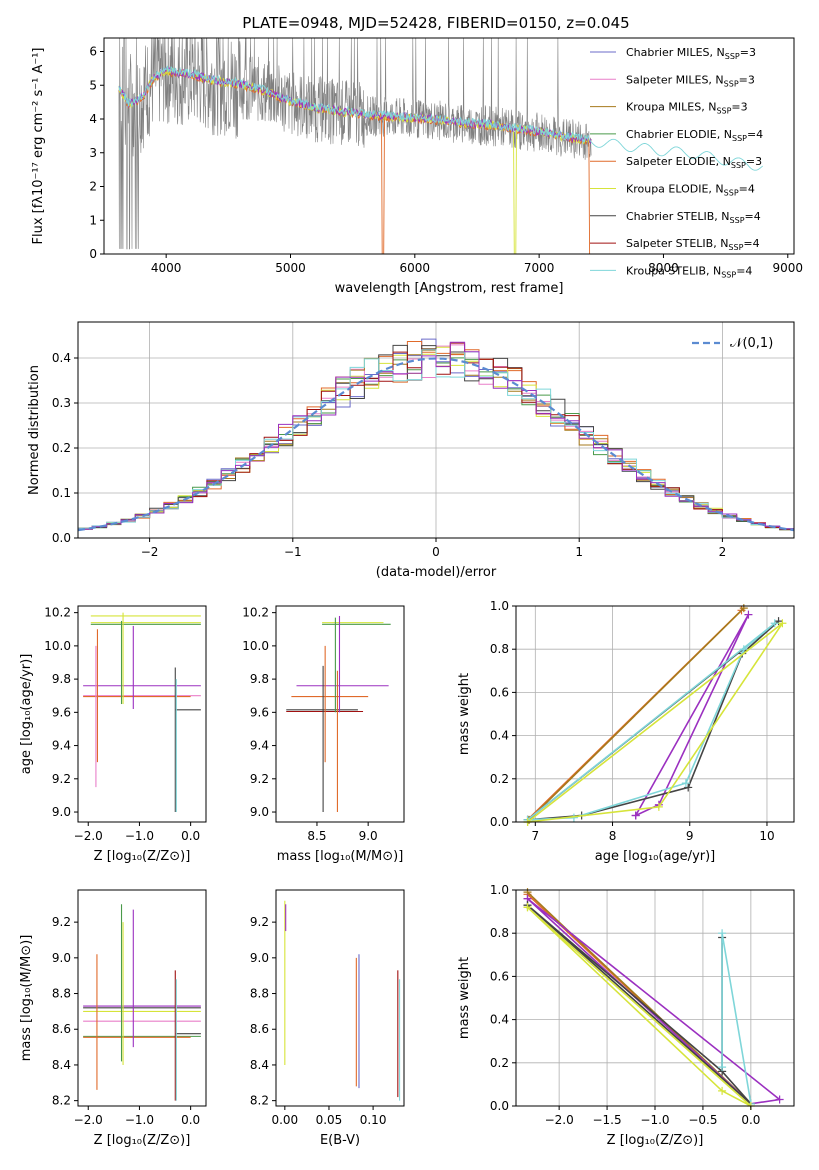  Describe the element at coordinates (499, 606) in the screenshot. I see `y-tick-label: 1.0` at that location.